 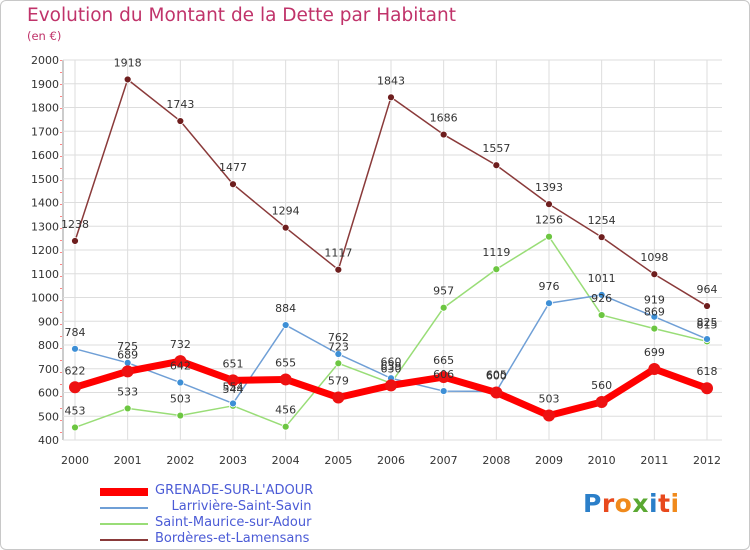 What do you see at coordinates (45, 131) in the screenshot?
I see `y-tick-label: 1700` at bounding box center [45, 131].